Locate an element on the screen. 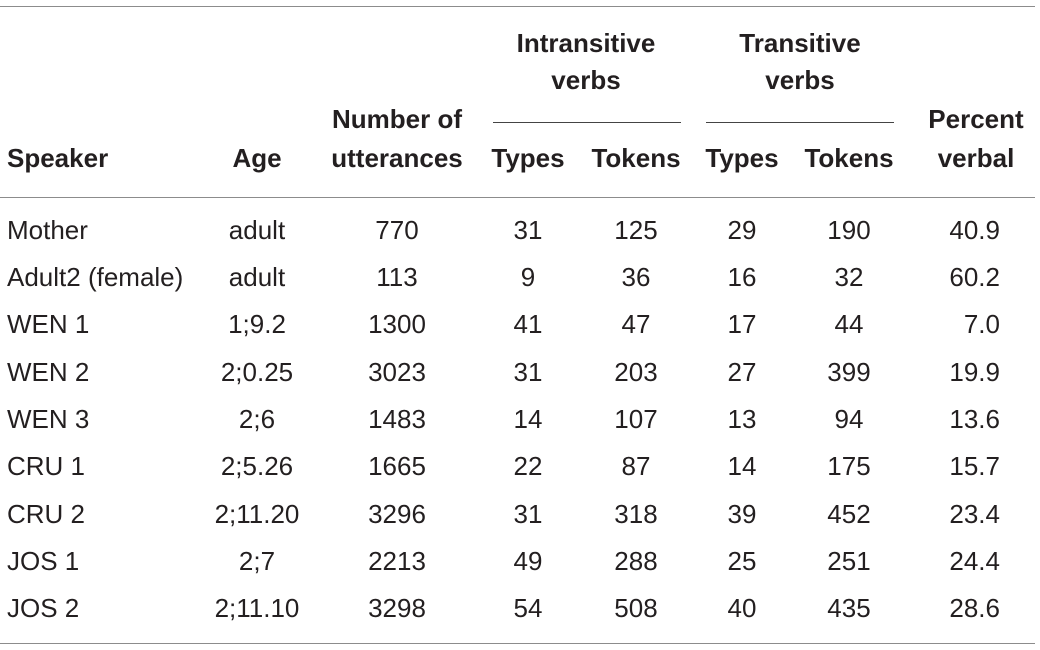 The width and height of the screenshot is (1040, 650). cell-utterances: 113 is located at coordinates (397, 277).